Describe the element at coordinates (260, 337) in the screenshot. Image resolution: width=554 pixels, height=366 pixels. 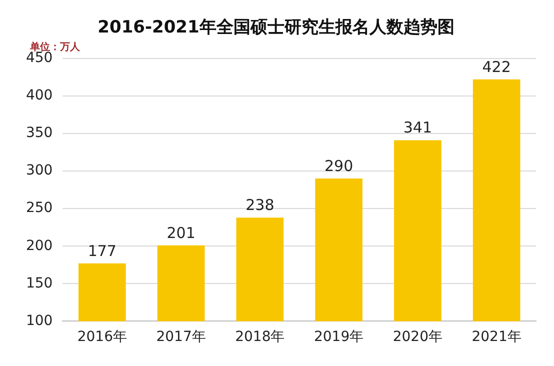
I see `x-tick-label: 2018年` at that location.